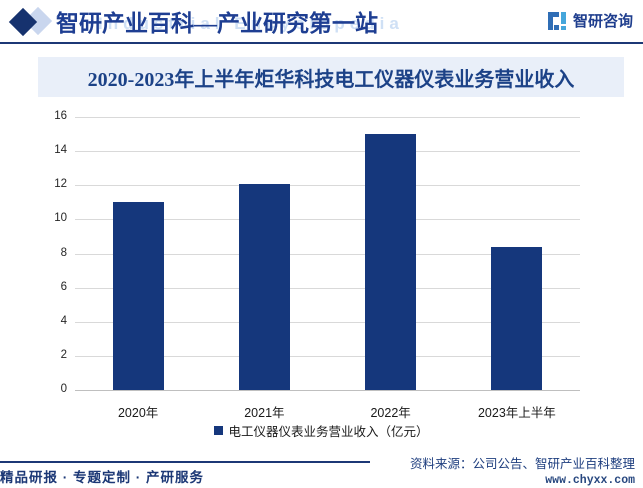 The height and width of the screenshot is (488, 643). What do you see at coordinates (29, 22) in the screenshot?
I see `site-logo-icon` at bounding box center [29, 22].